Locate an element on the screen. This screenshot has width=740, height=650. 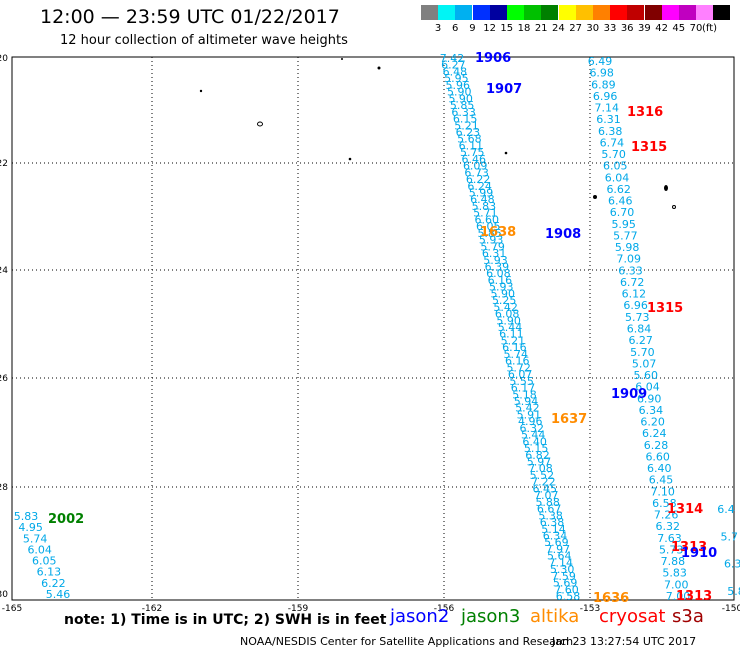
swh-value: 6.11 is located at coordinates (511, 334).